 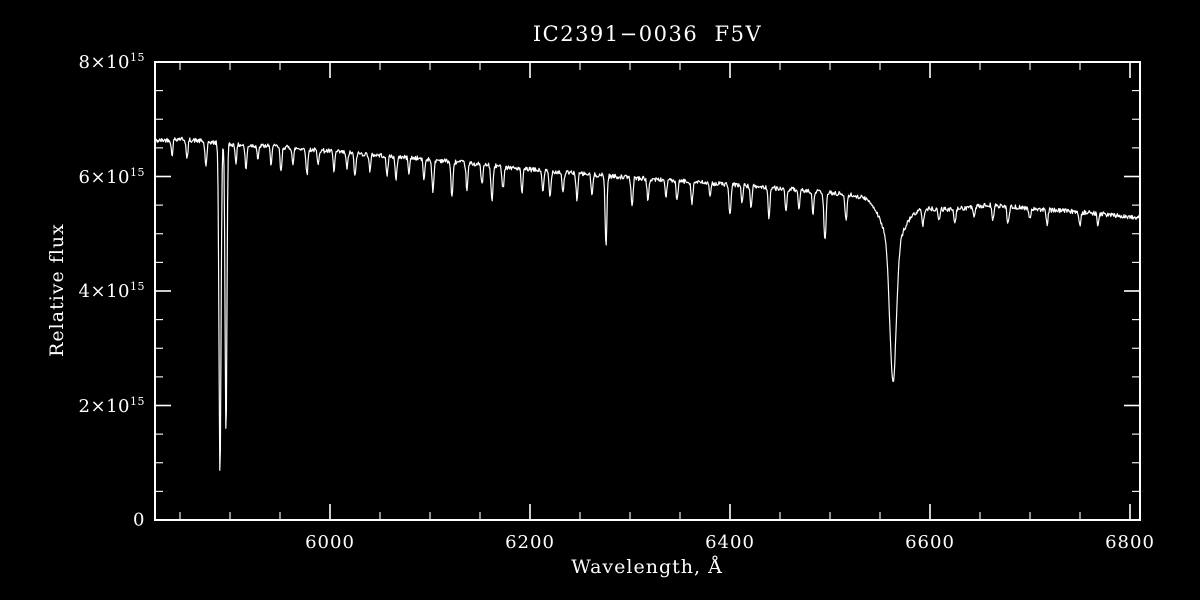 What do you see at coordinates (111, 405) in the screenshot?
I see `y-tick-label: 2×10¹⁵` at bounding box center [111, 405].